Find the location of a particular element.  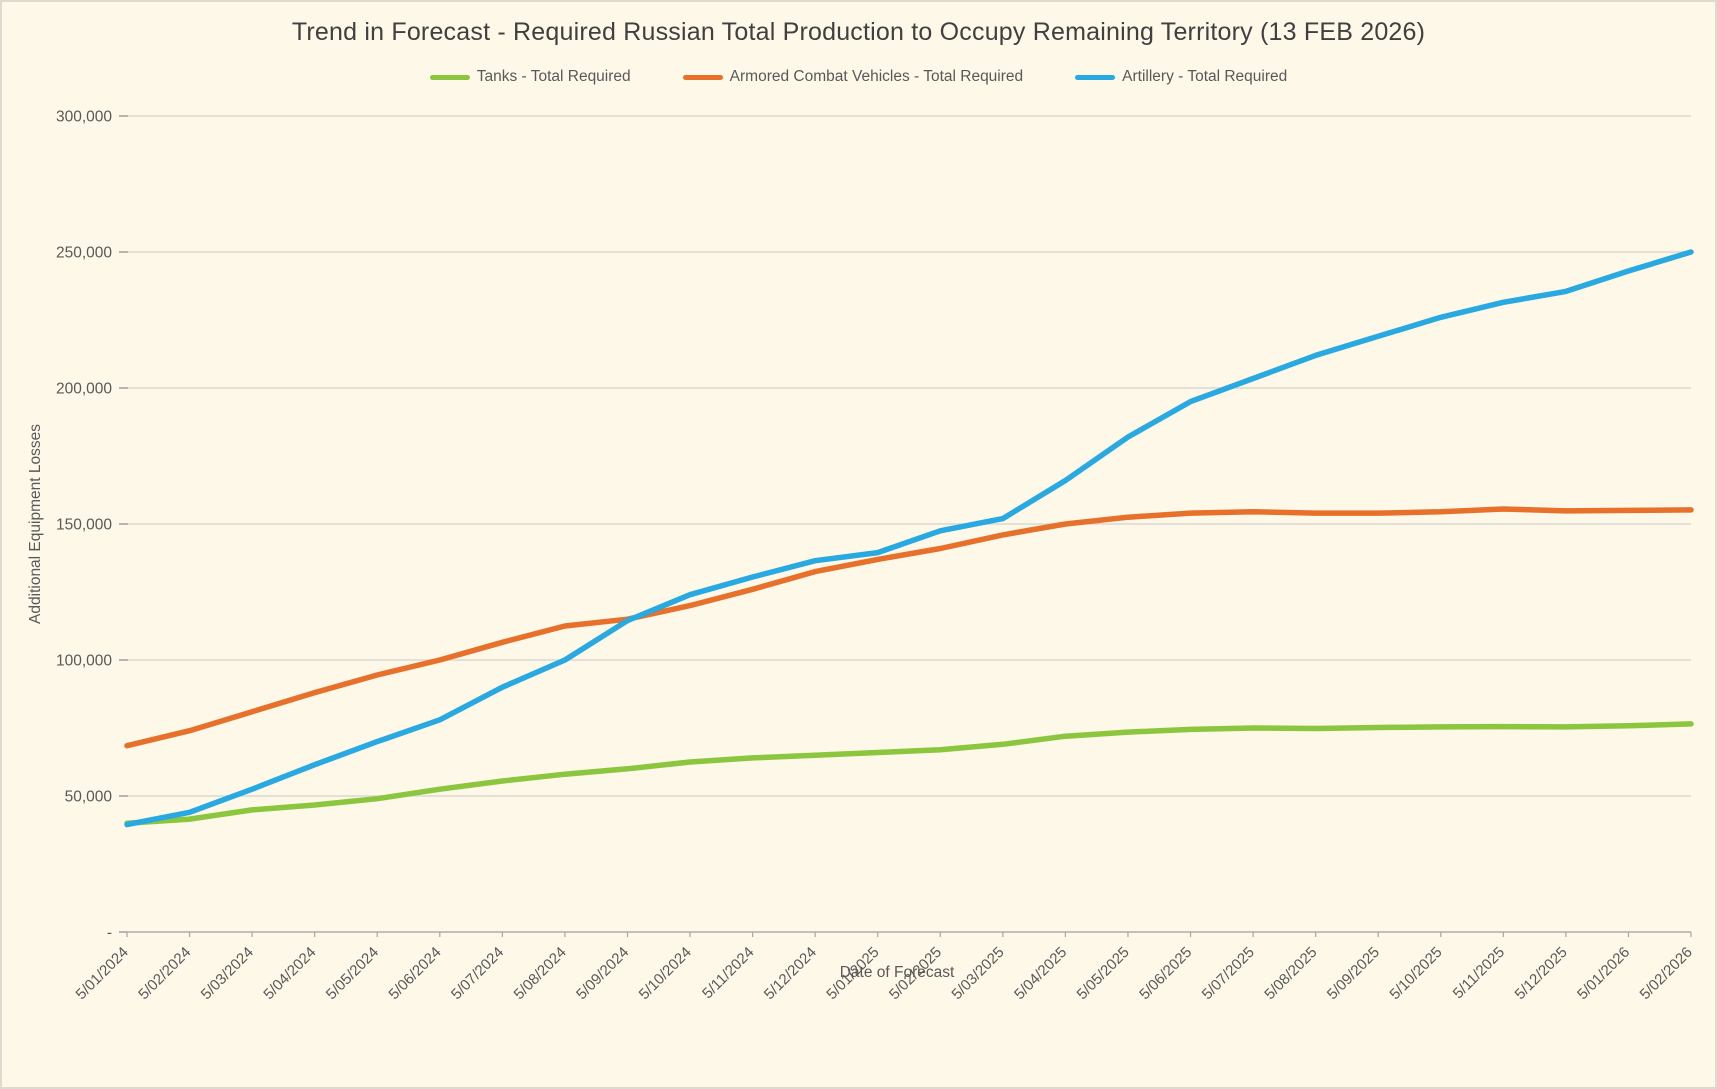

x-tick-label: 5/04/2025 is located at coordinates (1040, 973).